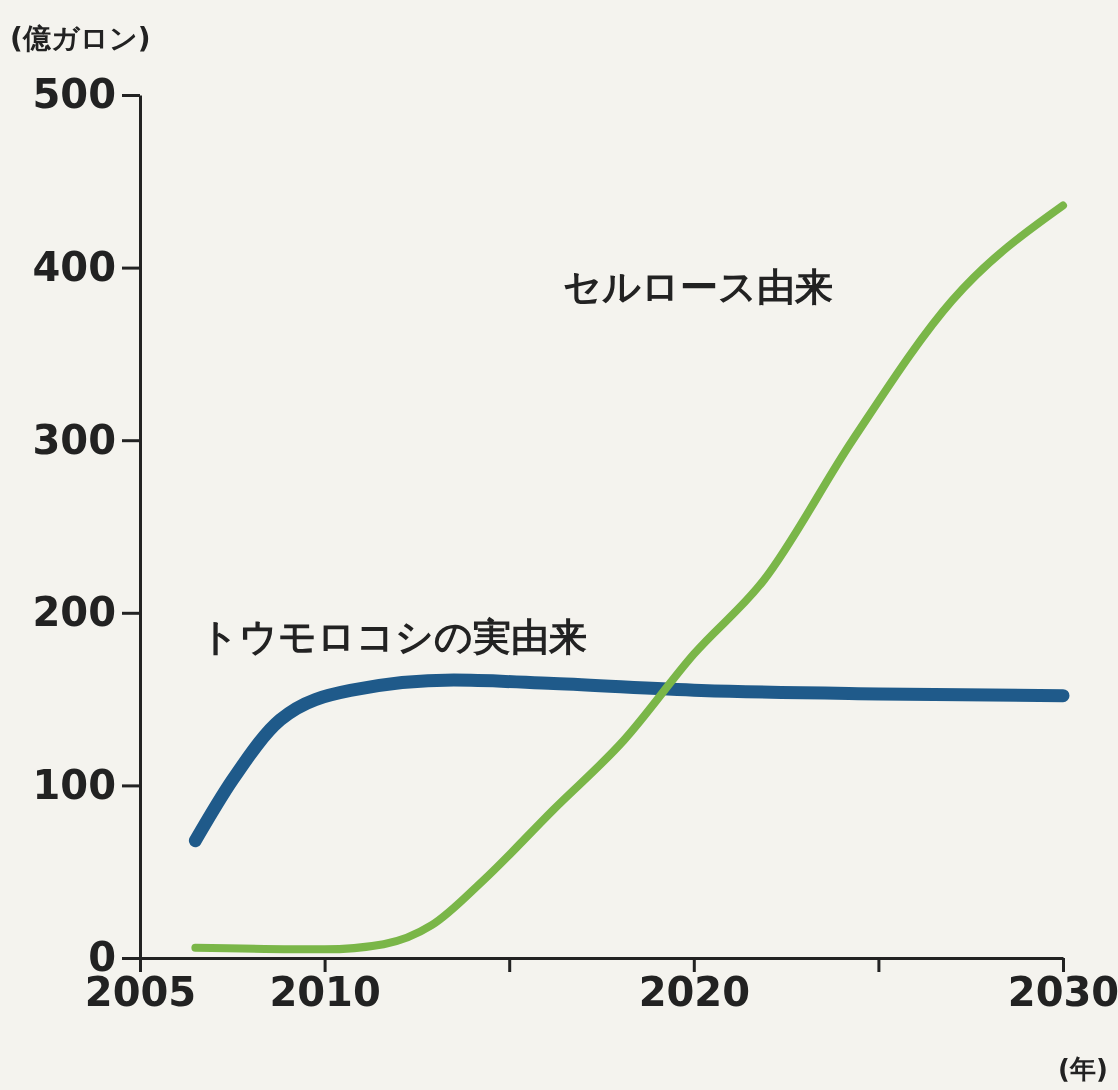  What do you see at coordinates (74, 612) in the screenshot?
I see `y-tick-label: 200` at bounding box center [74, 612].